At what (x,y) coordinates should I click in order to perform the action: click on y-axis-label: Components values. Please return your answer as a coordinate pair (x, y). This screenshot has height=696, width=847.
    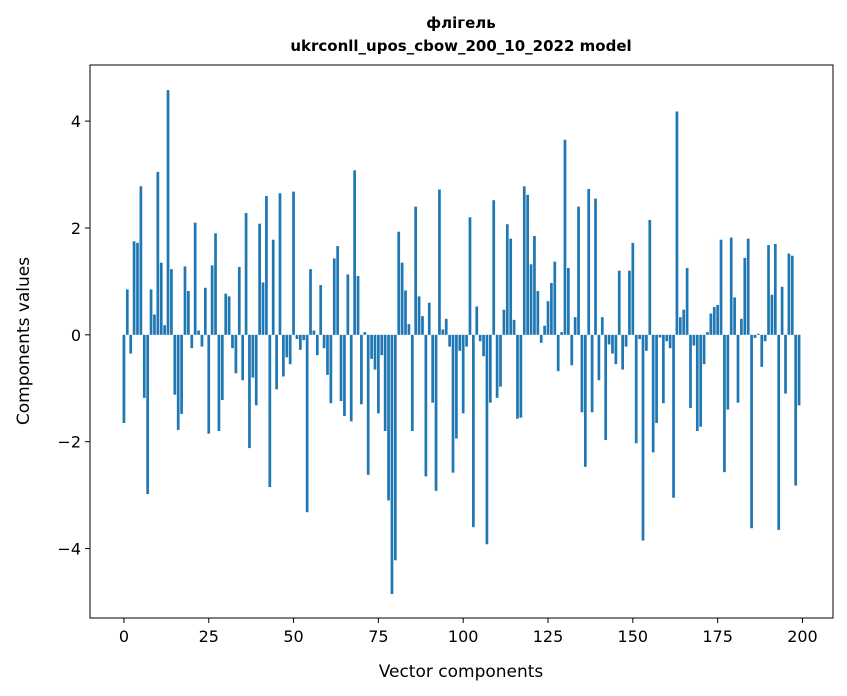
    Looking at the image, I should click on (24, 341).